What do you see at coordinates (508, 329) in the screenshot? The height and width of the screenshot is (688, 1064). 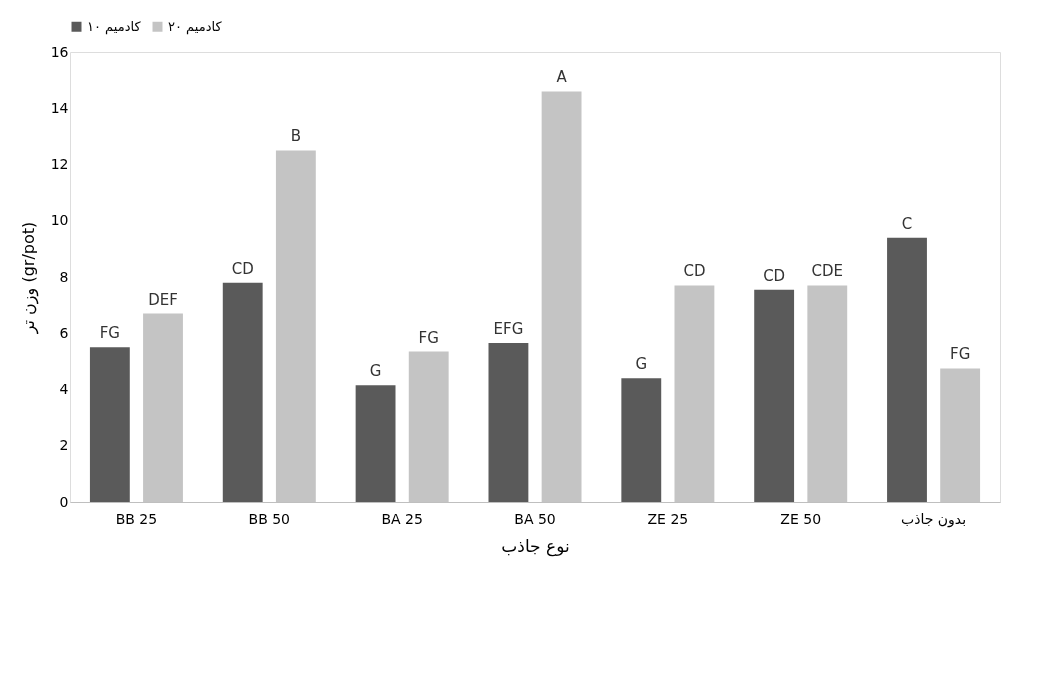 I see `data-label: EFG` at bounding box center [508, 329].